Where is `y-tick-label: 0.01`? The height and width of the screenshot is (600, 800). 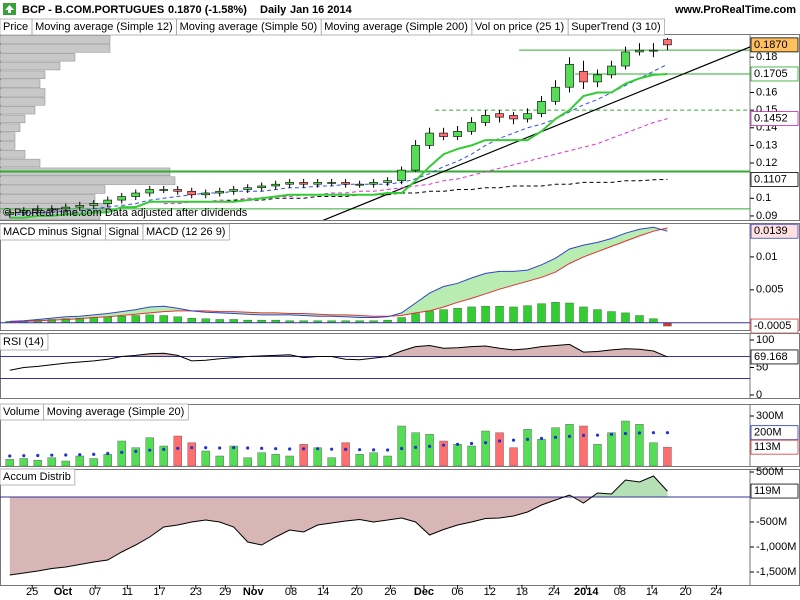 y-tick-label: 0.01 is located at coordinates (766, 257).